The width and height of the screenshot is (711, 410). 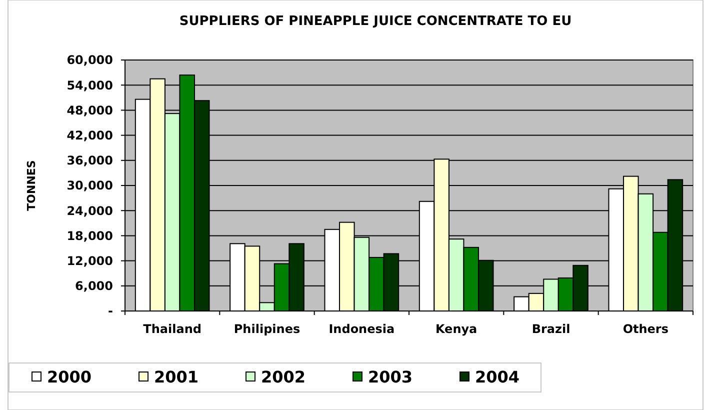 What do you see at coordinates (111, 311) in the screenshot?
I see `y-tick-label: -` at bounding box center [111, 311].